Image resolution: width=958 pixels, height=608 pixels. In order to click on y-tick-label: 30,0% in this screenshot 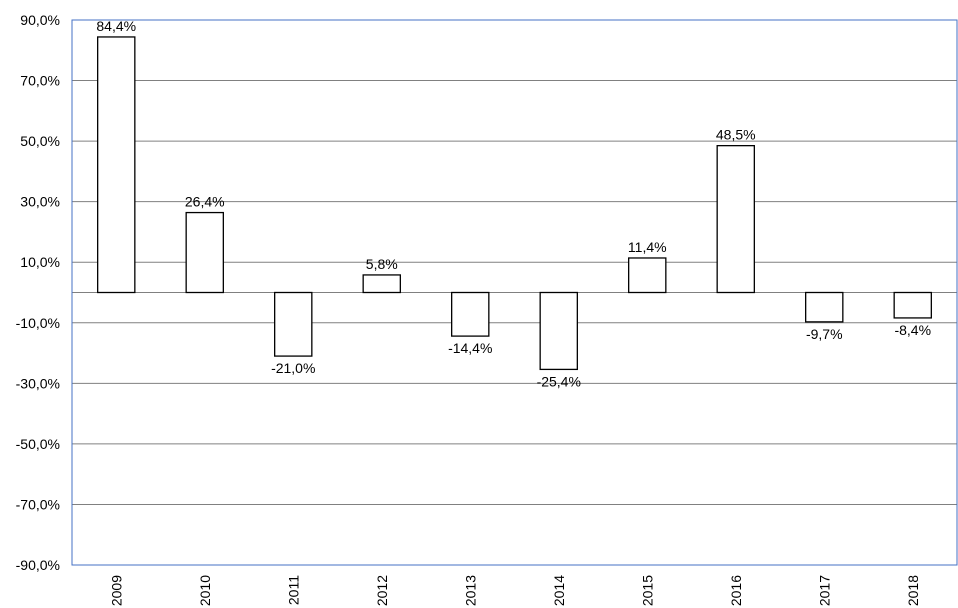, I will do `click(40, 202)`.